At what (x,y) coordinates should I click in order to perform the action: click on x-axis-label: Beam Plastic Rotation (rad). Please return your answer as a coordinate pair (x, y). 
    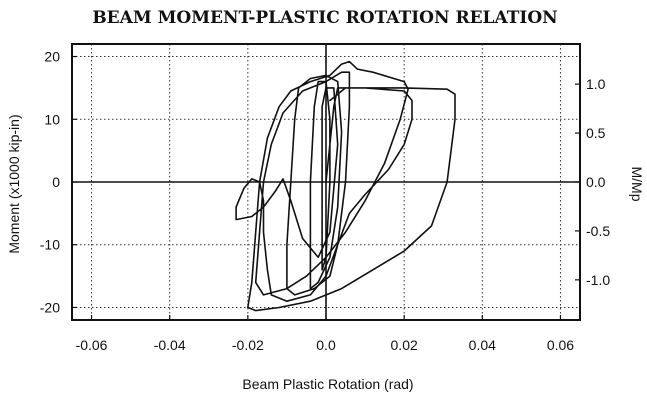
    Looking at the image, I should click on (327, 384).